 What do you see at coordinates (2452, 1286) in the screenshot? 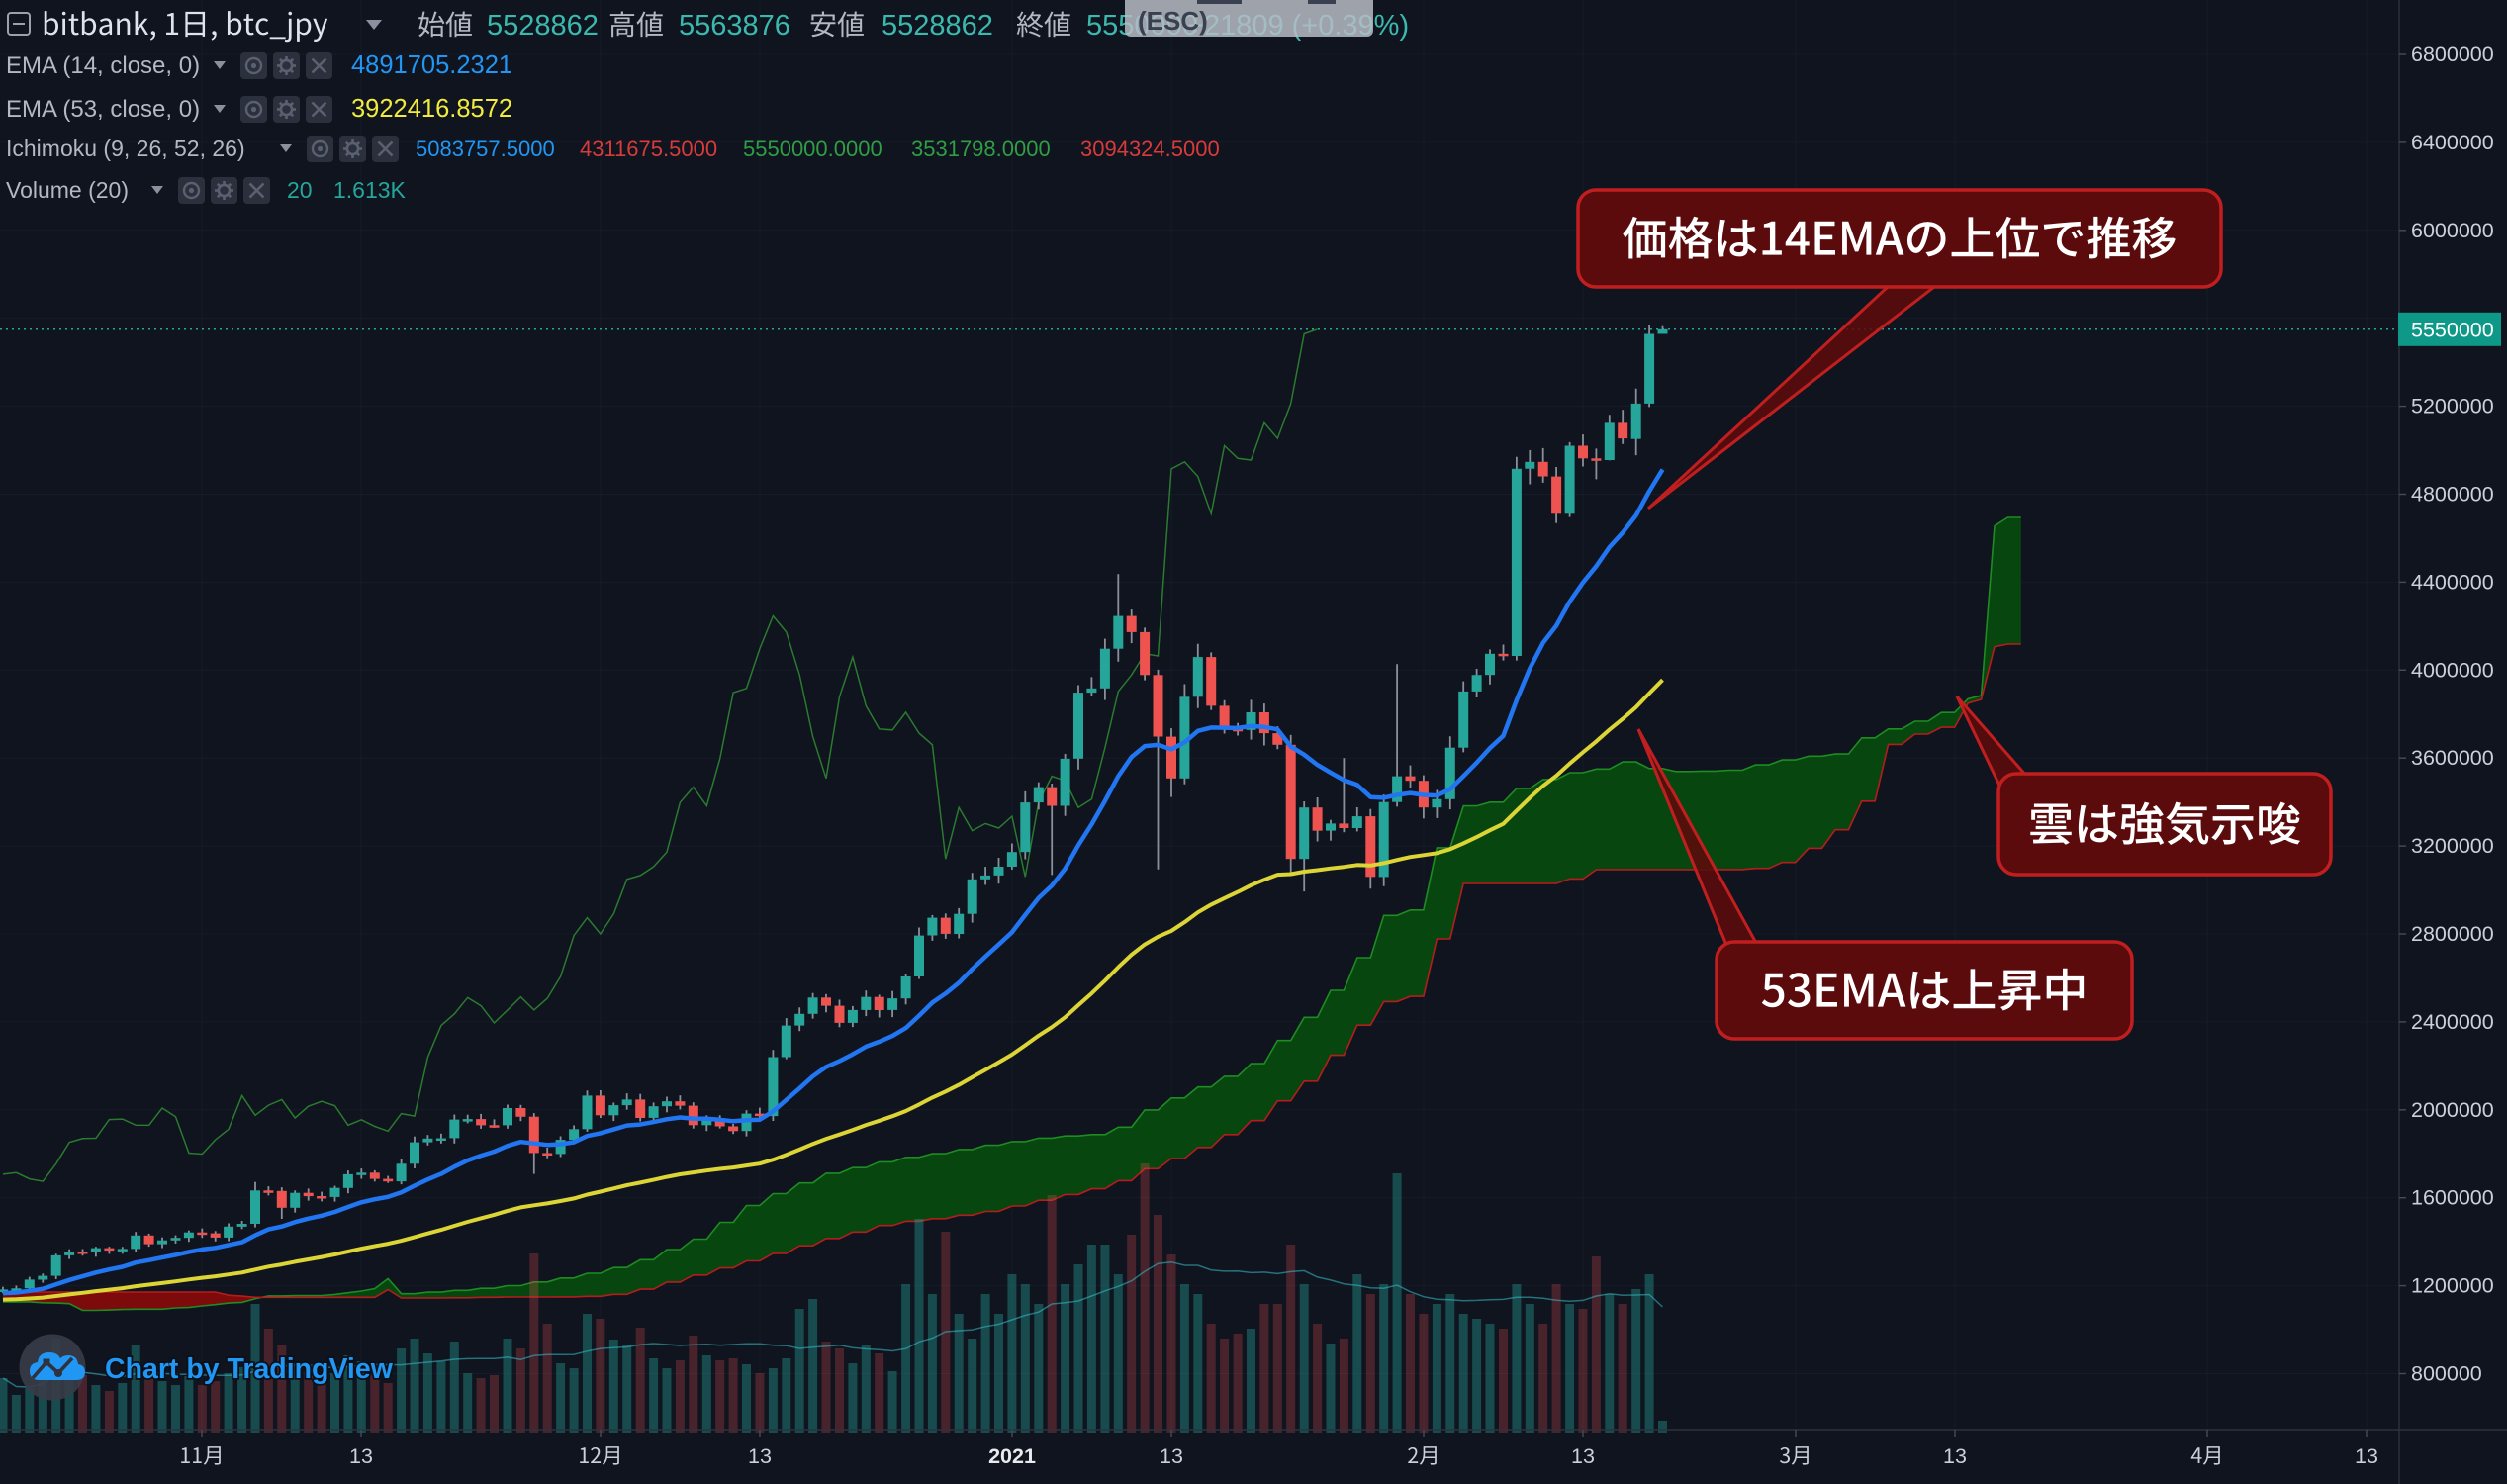
I see `svg-text: 1200000` at bounding box center [2452, 1286].